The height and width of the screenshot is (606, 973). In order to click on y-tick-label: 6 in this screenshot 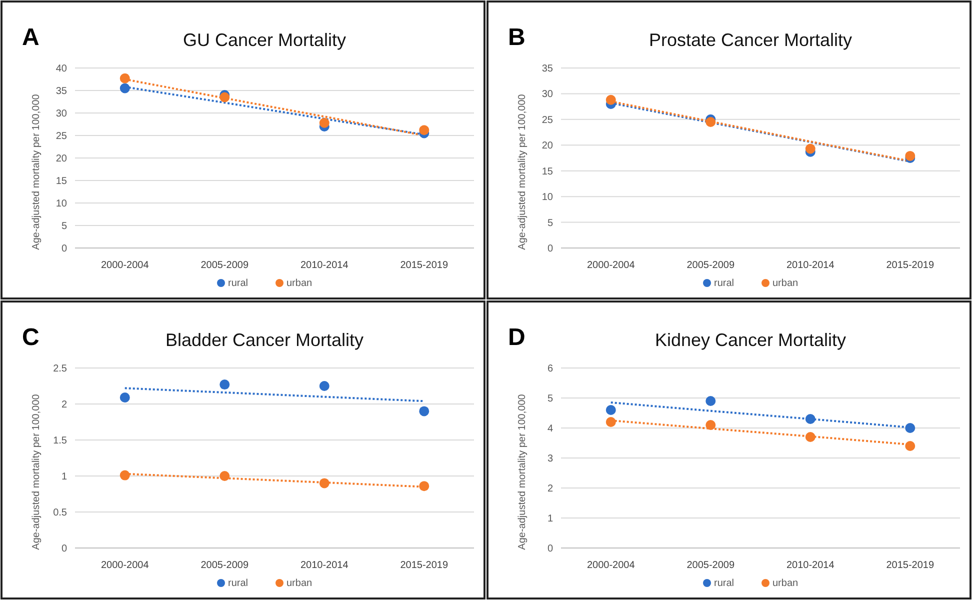, I will do `click(550, 369)`.